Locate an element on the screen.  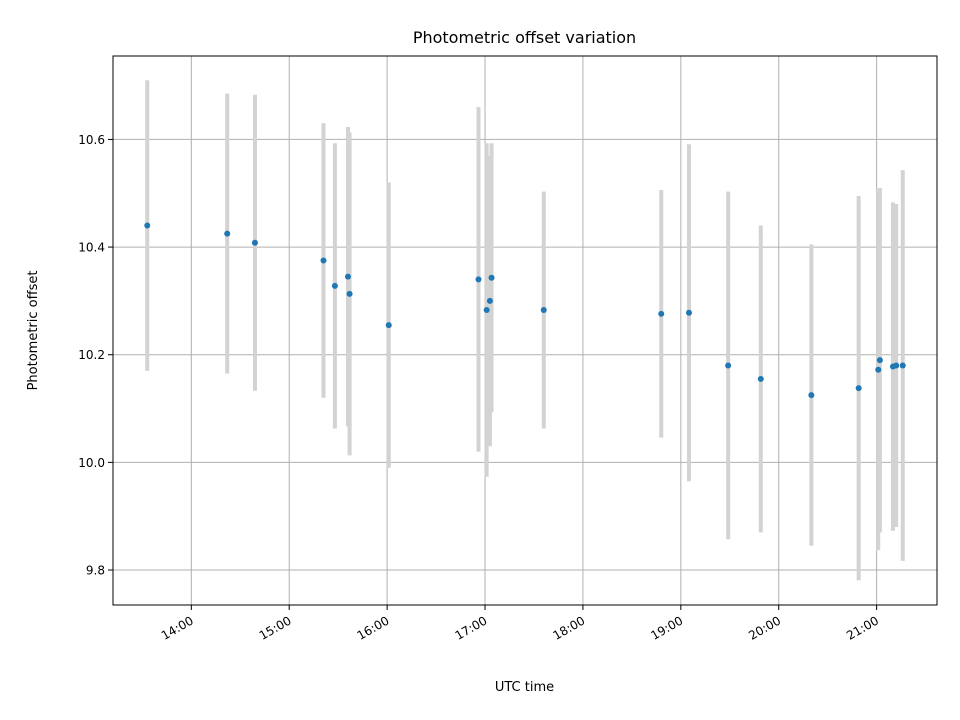
y-tick-label: 9.8 is located at coordinates (95, 571).